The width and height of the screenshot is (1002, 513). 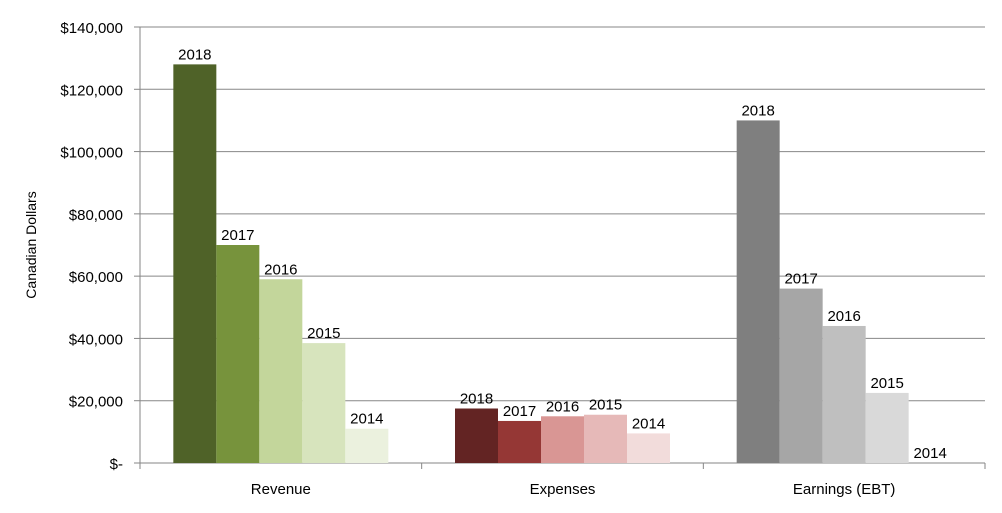 I want to click on y-tick-label: $140,000, so click(x=91, y=28).